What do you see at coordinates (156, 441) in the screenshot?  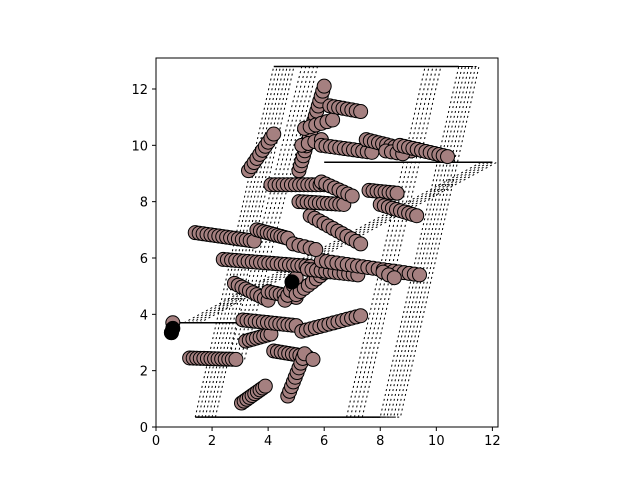 I see `x-tick-label: 0` at bounding box center [156, 441].